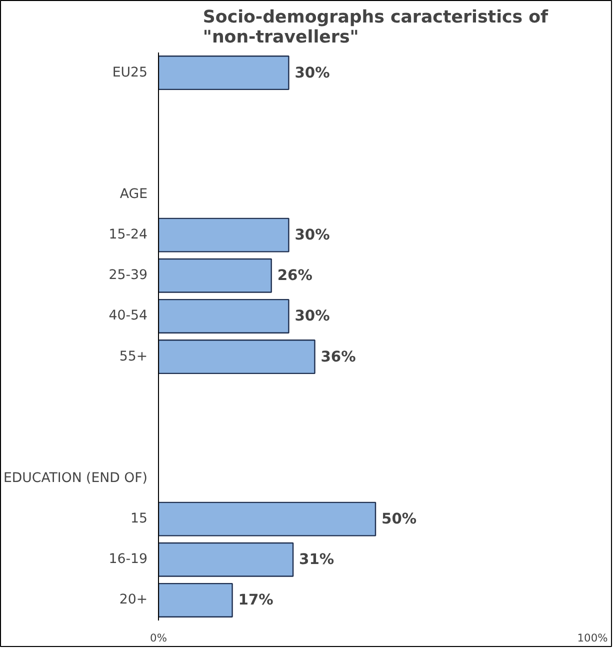 This screenshot has width=616, height=651. Describe the element at coordinates (256, 600) in the screenshot. I see `data-label: 17%` at that location.